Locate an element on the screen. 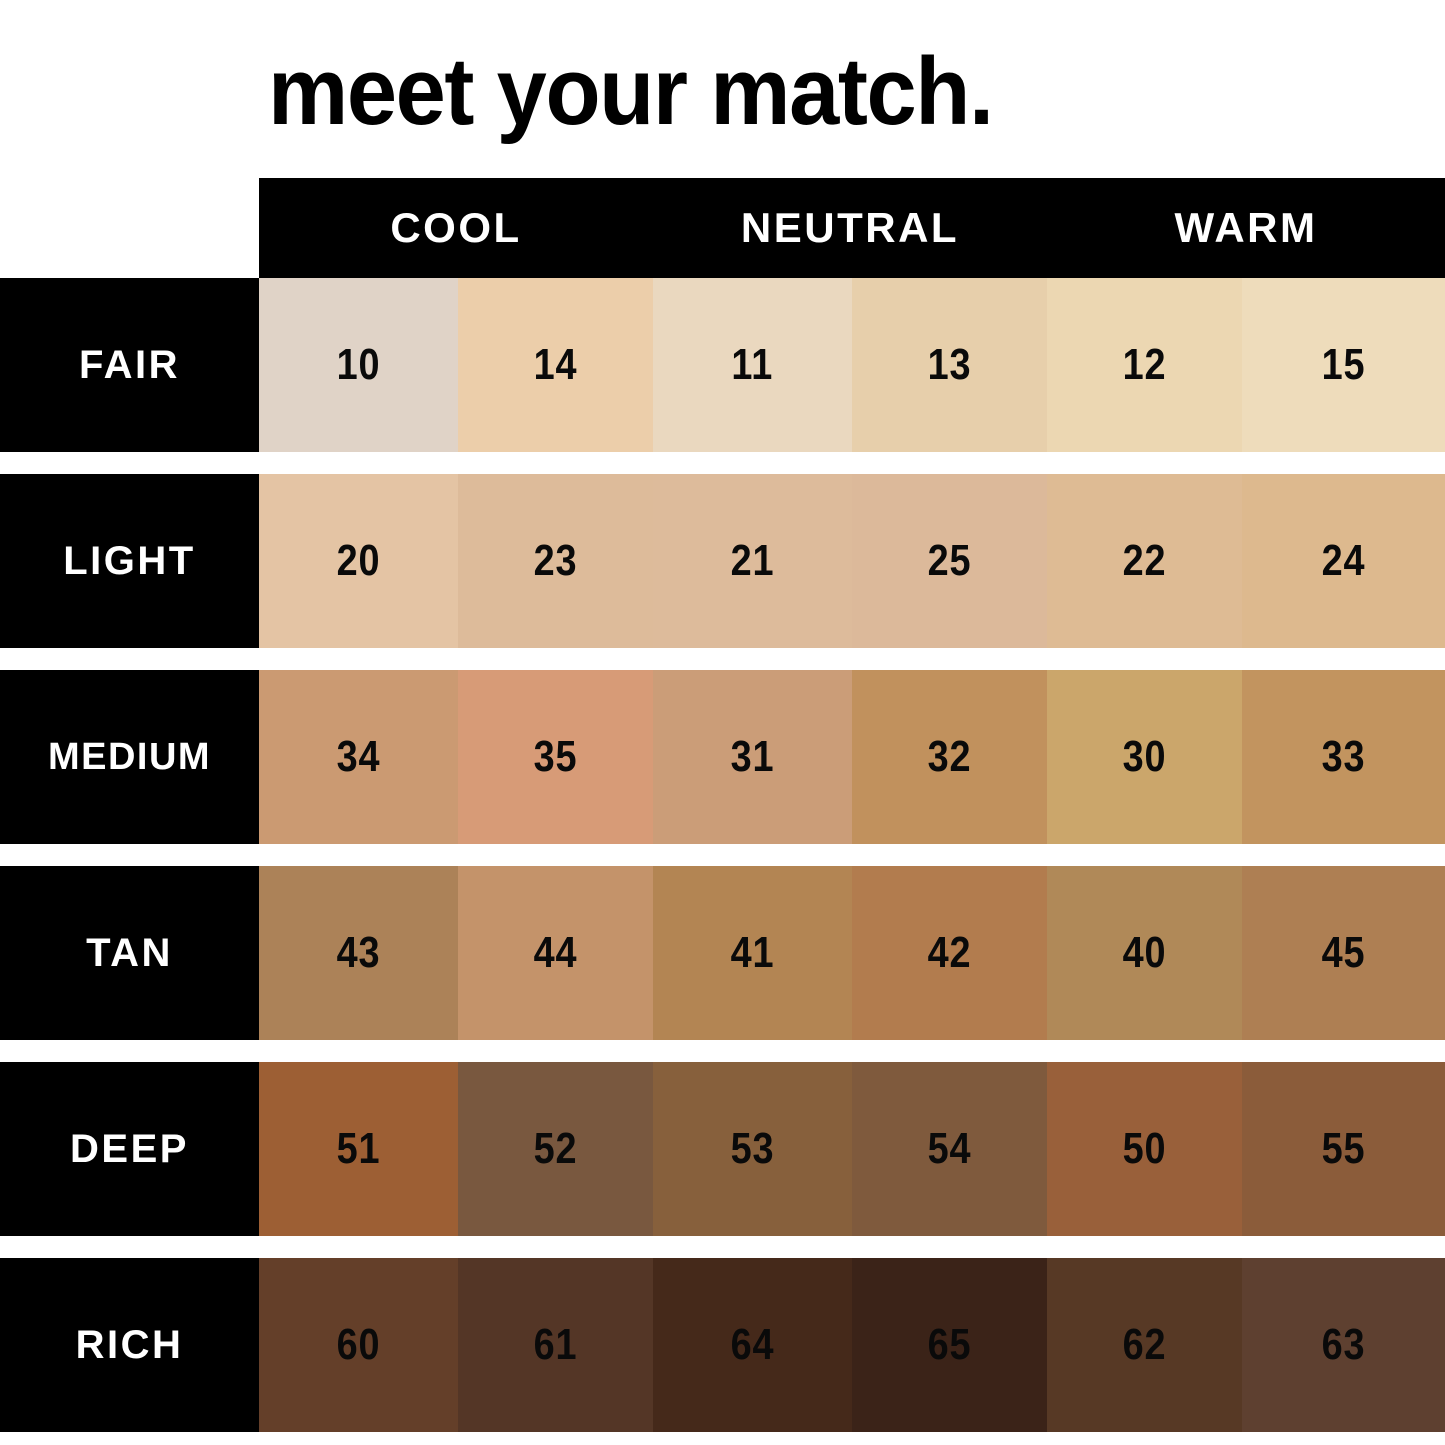 This screenshot has width=1445, height=1445. shade-code: 34 is located at coordinates (358, 756).